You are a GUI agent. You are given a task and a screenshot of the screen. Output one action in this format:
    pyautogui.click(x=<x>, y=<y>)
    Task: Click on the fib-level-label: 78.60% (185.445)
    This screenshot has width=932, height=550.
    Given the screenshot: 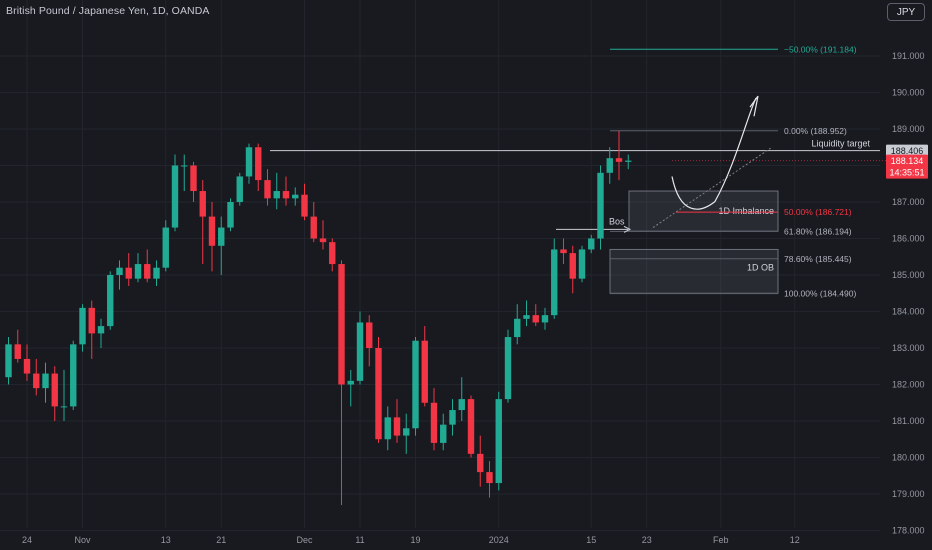 What is the action you would take?
    pyautogui.click(x=818, y=259)
    